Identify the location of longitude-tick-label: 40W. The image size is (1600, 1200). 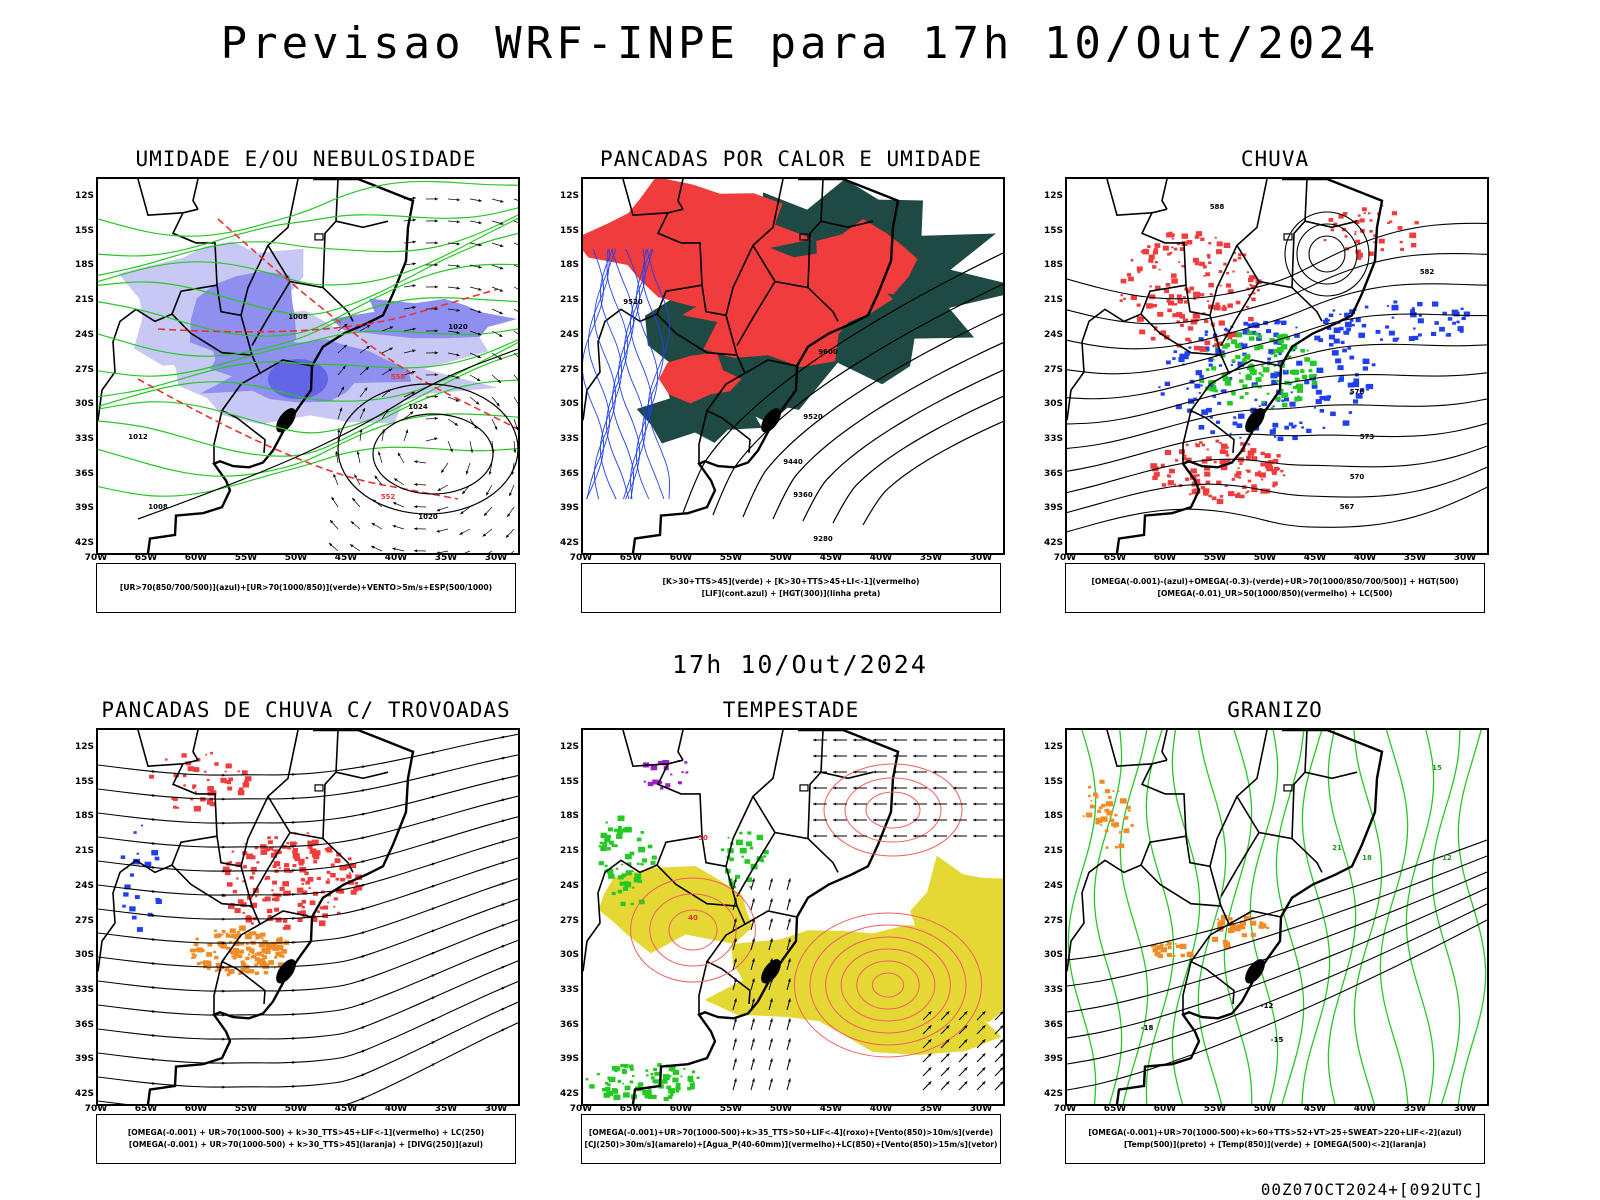
(881, 558).